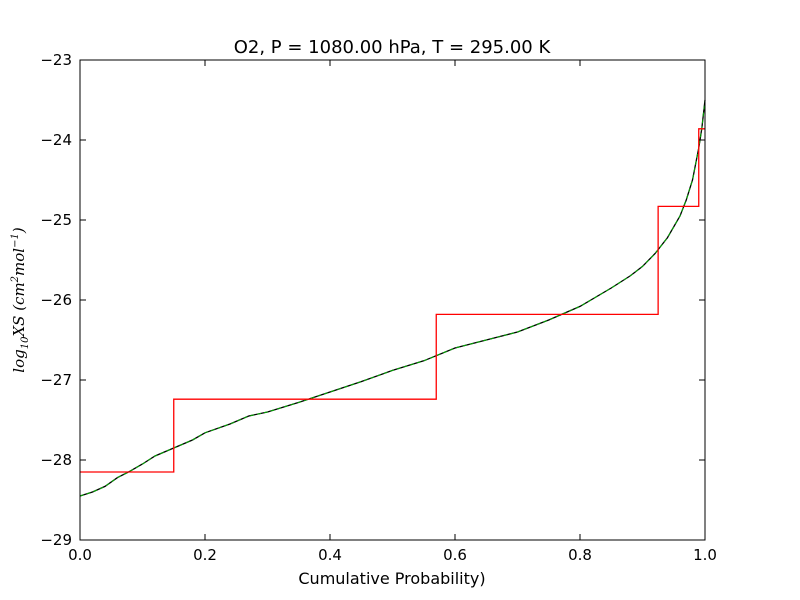 Image resolution: width=800 pixels, height=600 pixels. Describe the element at coordinates (56, 380) in the screenshot. I see `y-tick-label: −27` at that location.